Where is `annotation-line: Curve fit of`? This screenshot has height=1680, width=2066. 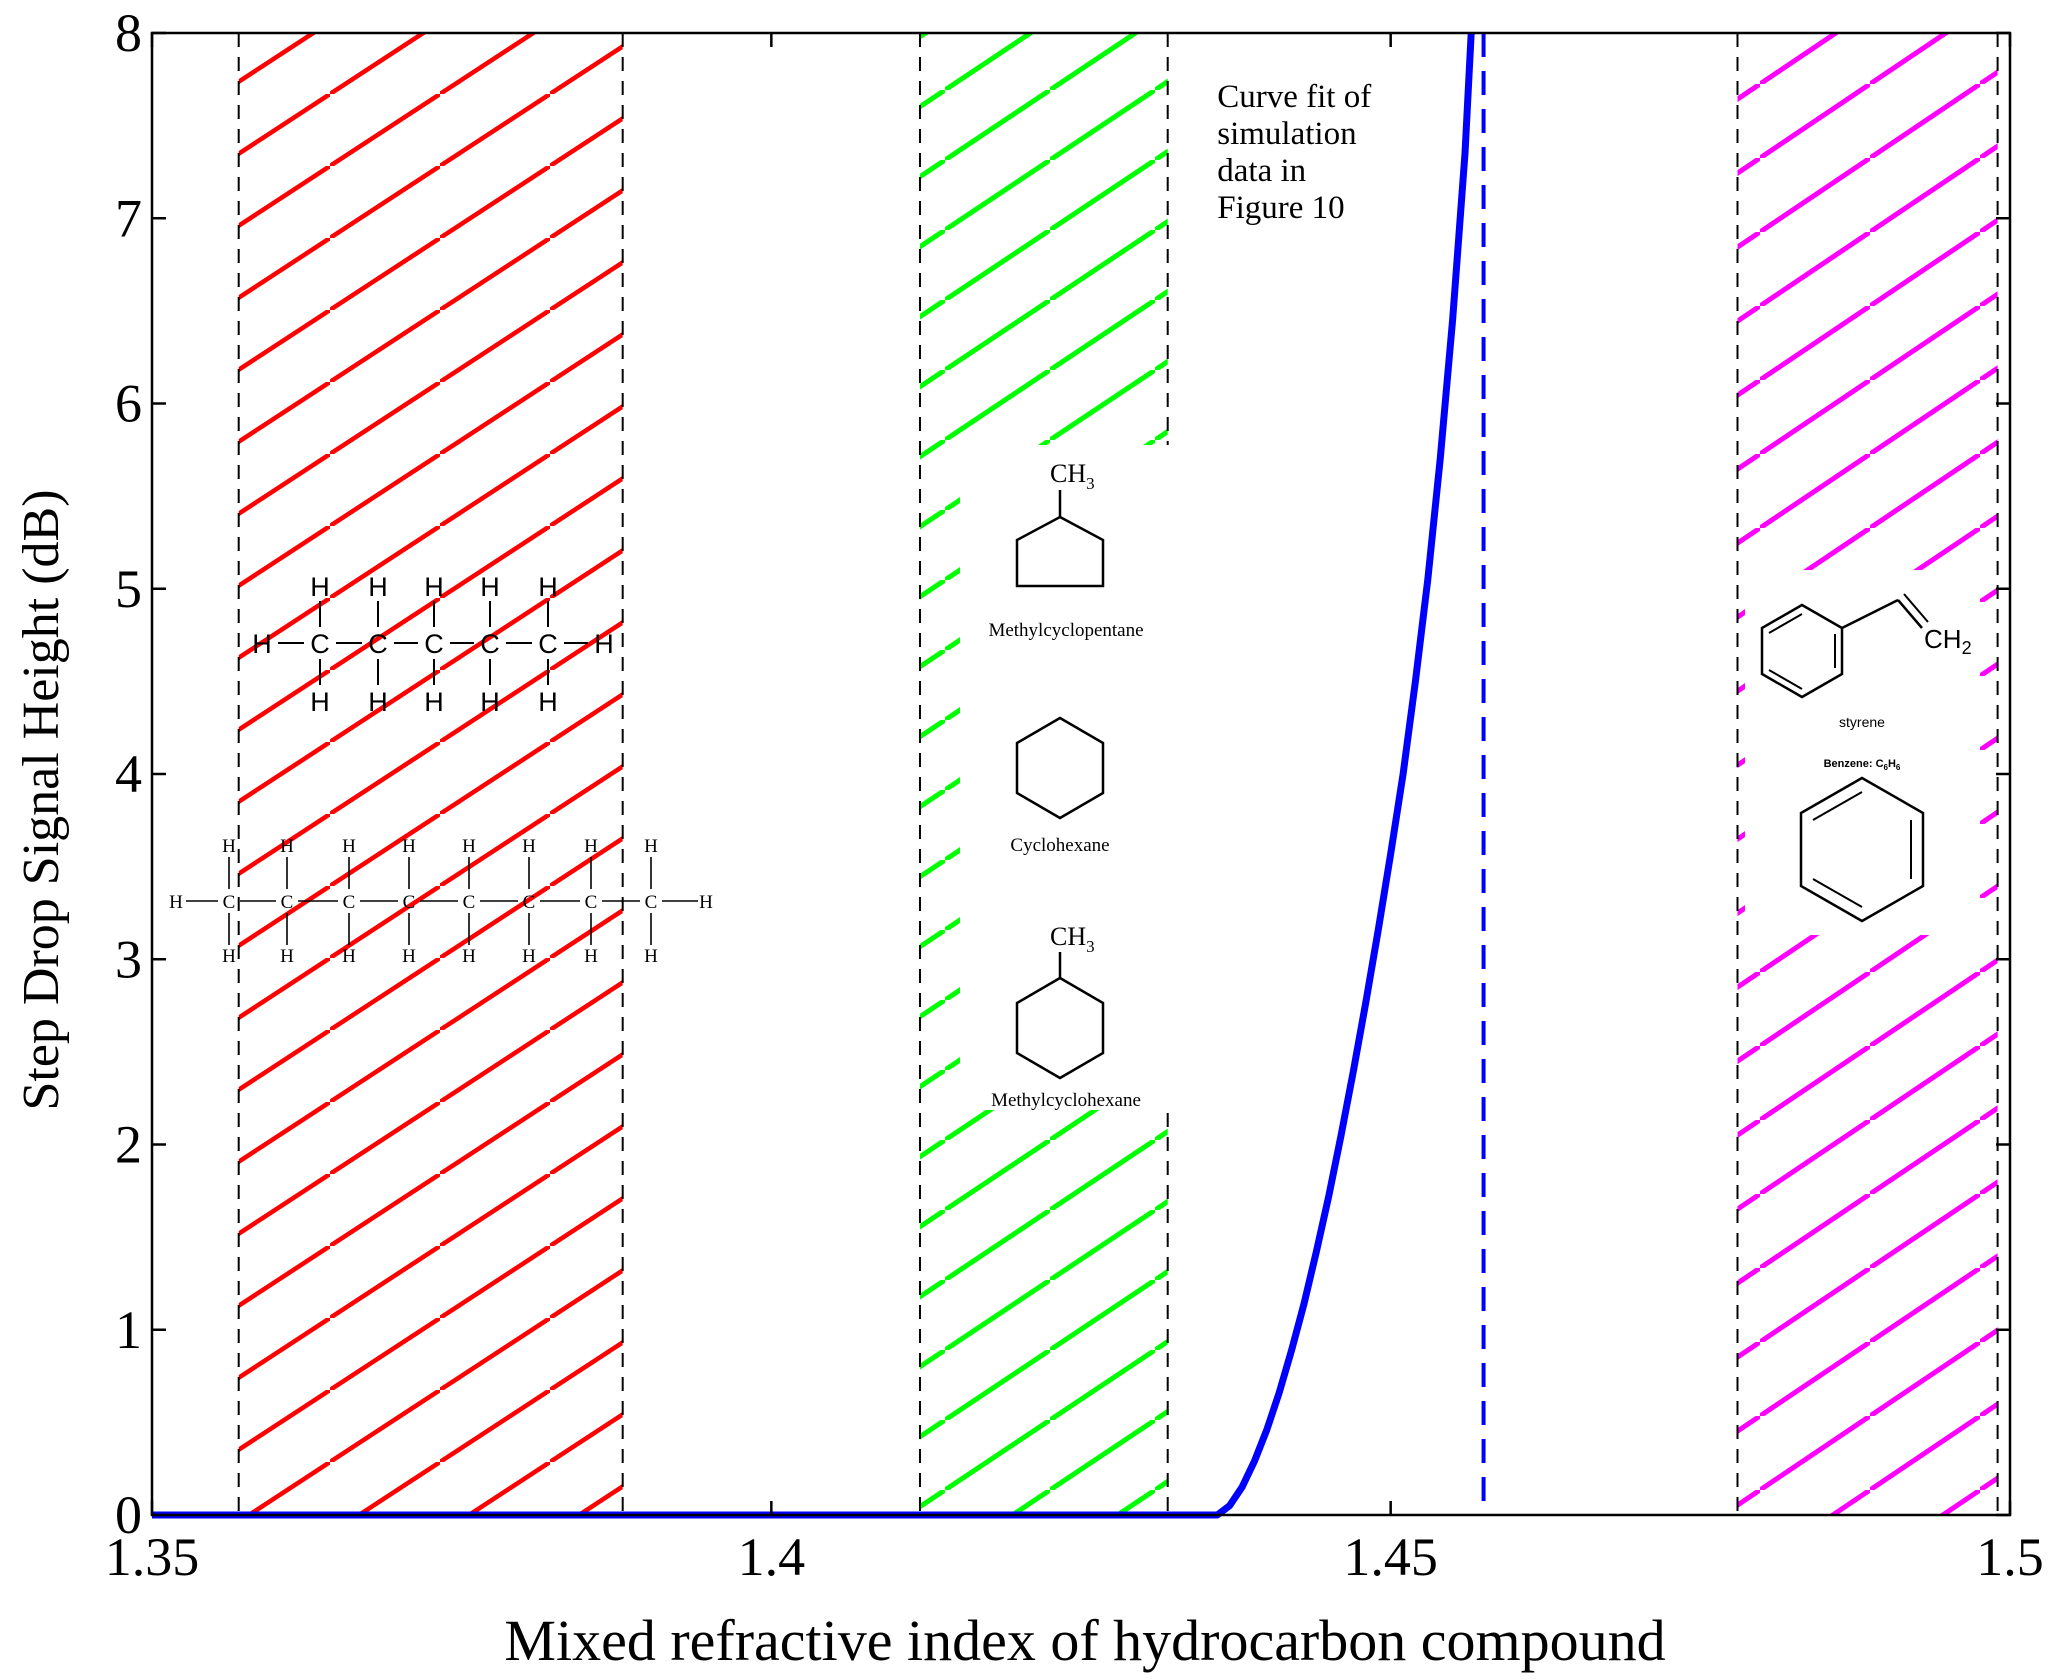 annotation-line: Curve fit of is located at coordinates (1294, 97).